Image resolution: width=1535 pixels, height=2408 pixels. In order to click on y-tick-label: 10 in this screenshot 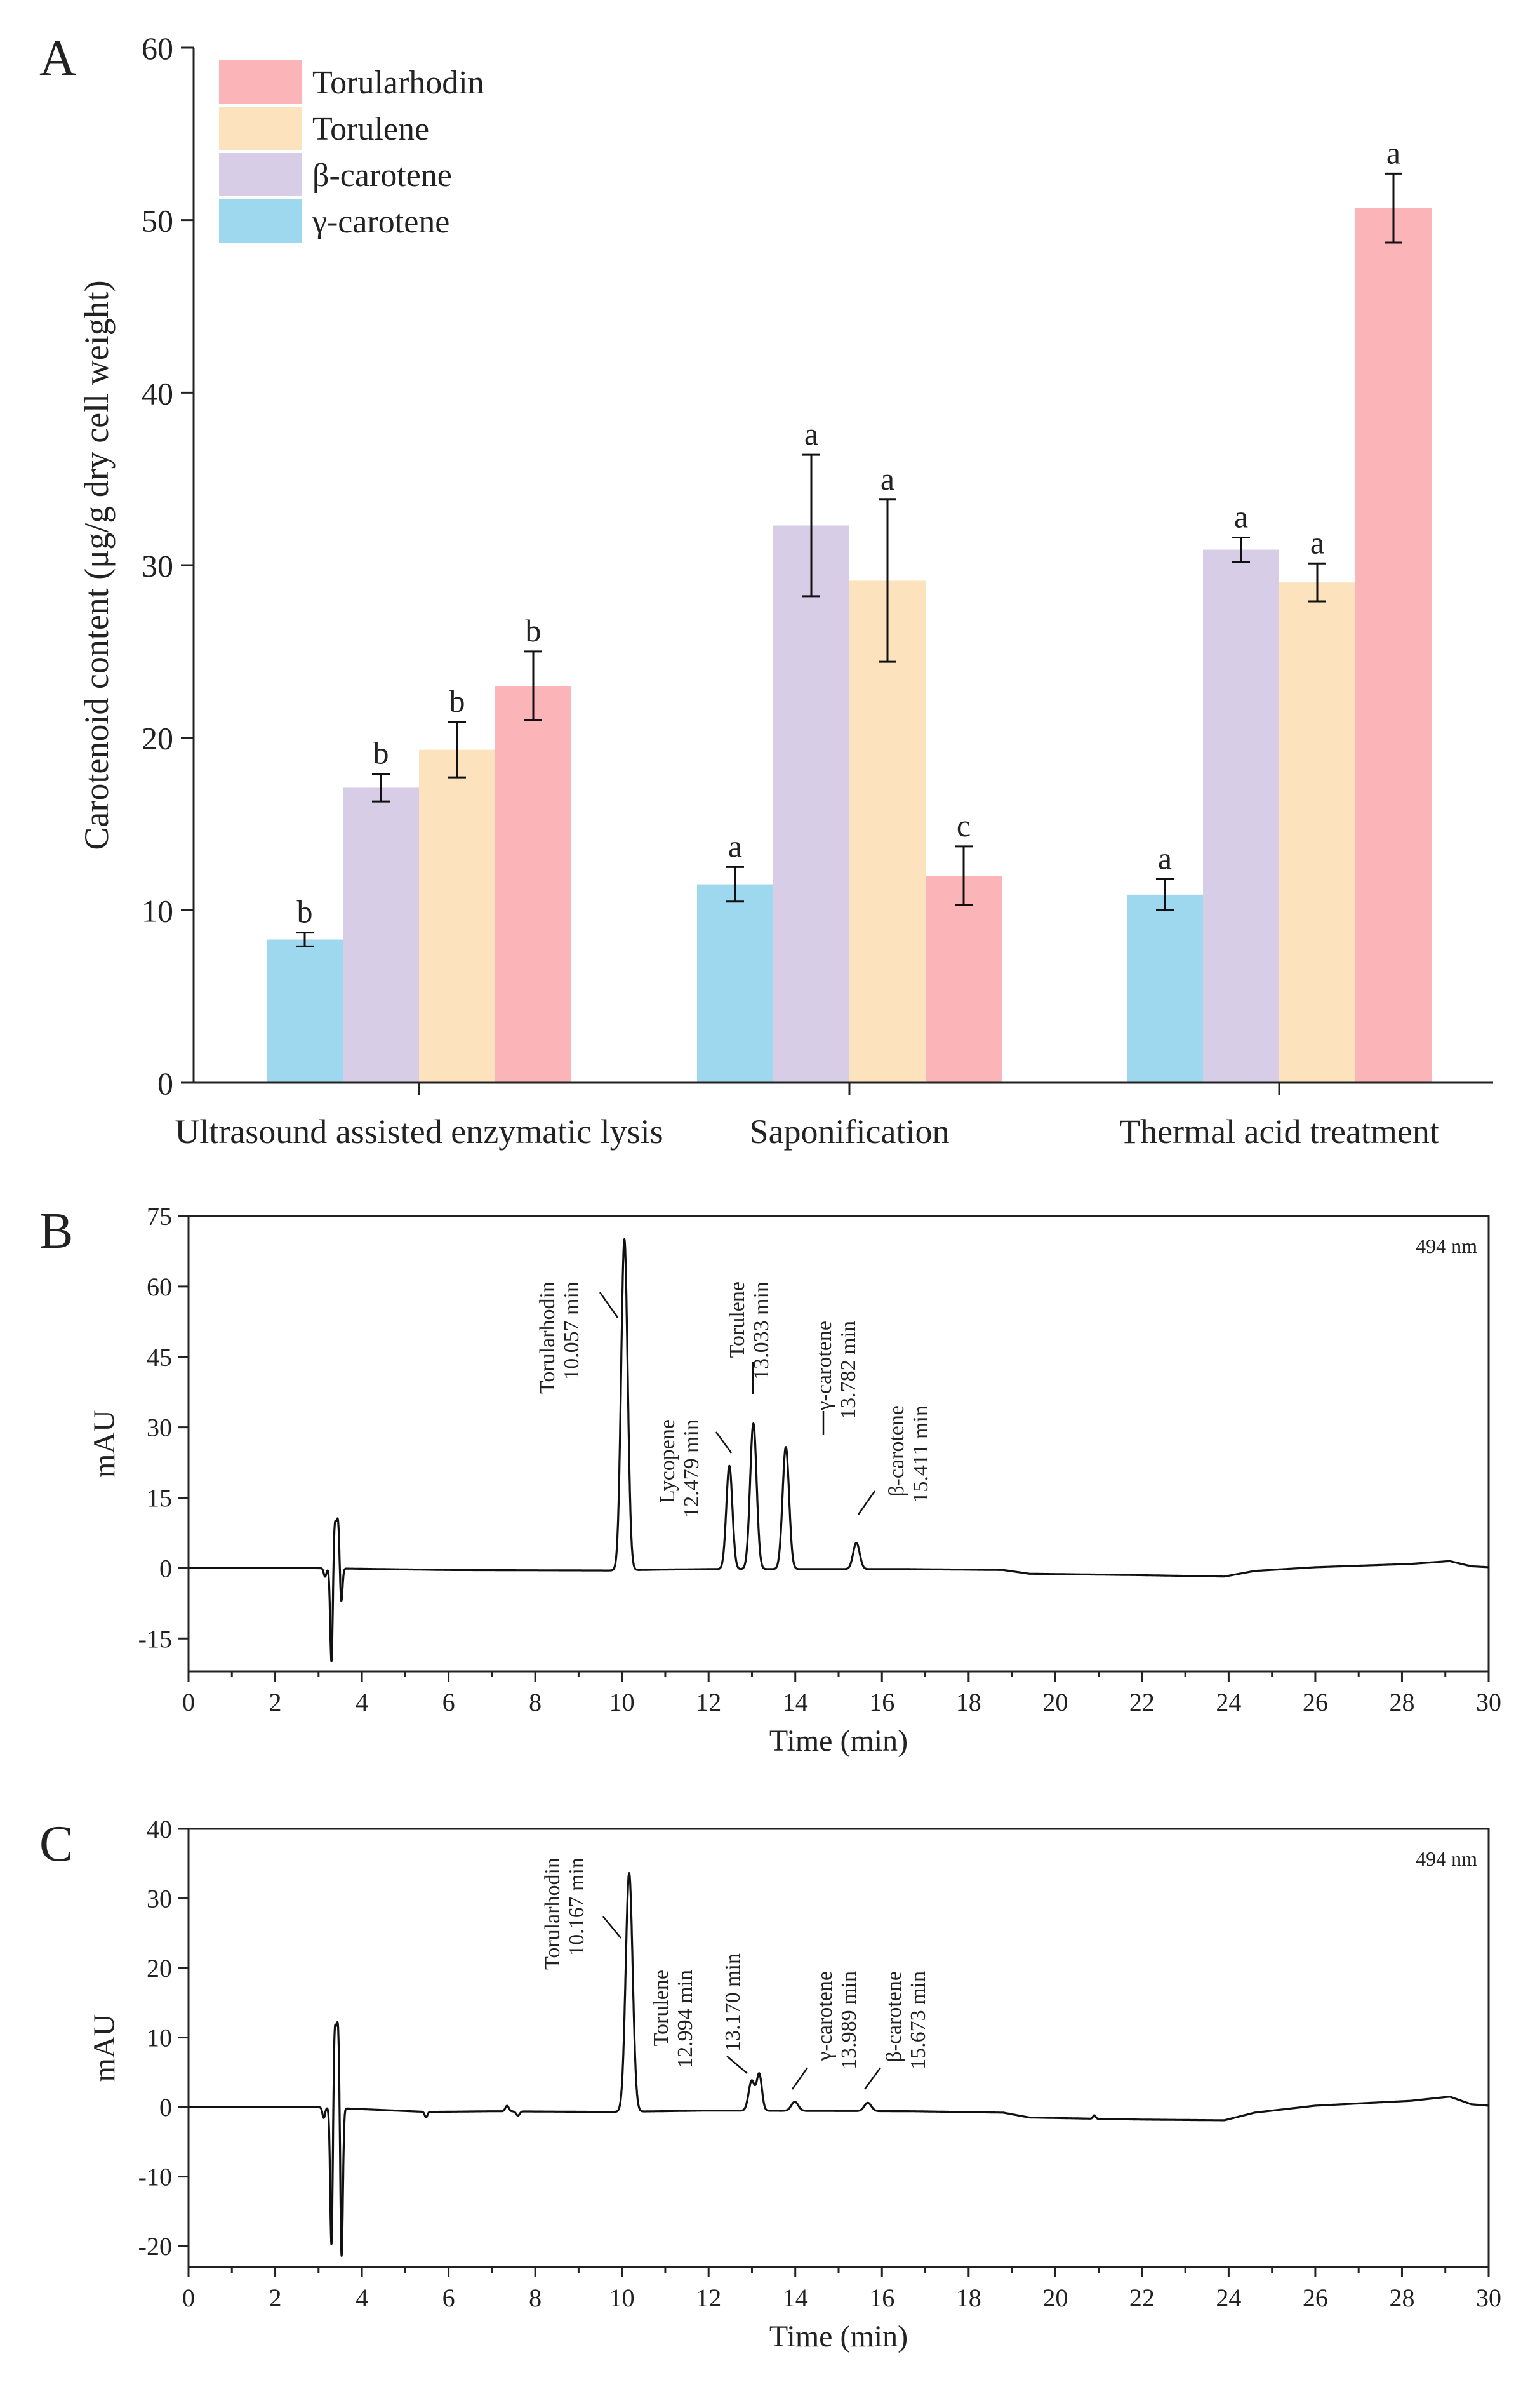, I will do `click(159, 2038)`.